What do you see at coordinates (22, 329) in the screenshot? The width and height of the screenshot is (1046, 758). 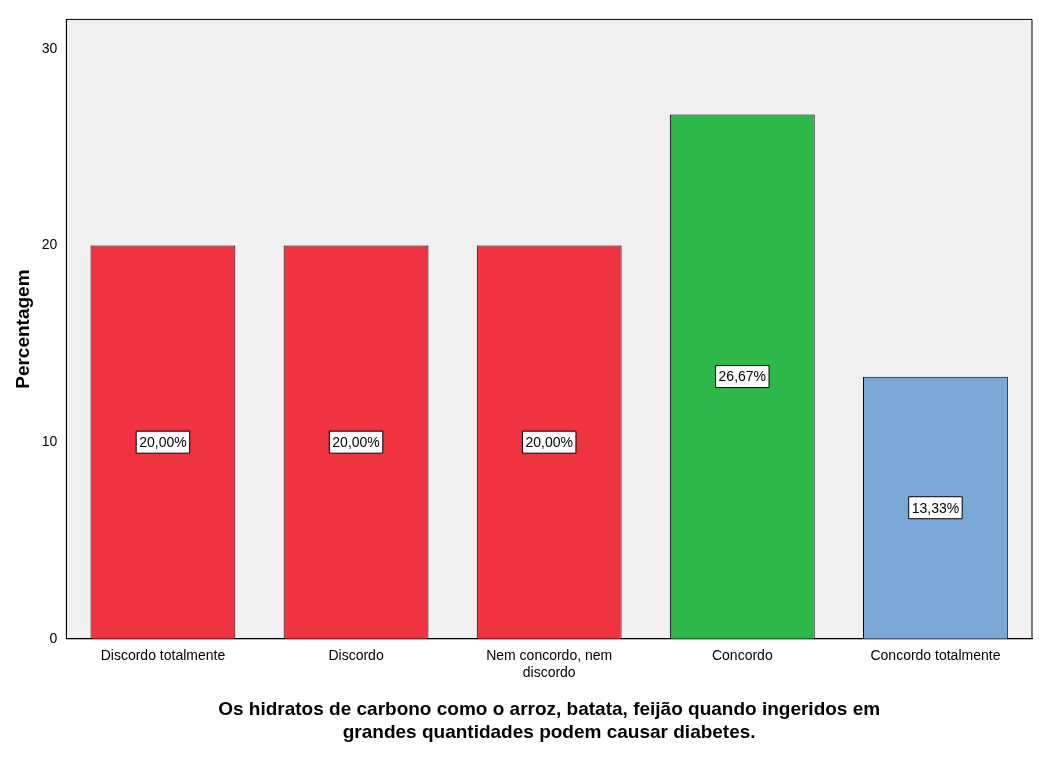 I see `y-axis-title: Percentagem` at bounding box center [22, 329].